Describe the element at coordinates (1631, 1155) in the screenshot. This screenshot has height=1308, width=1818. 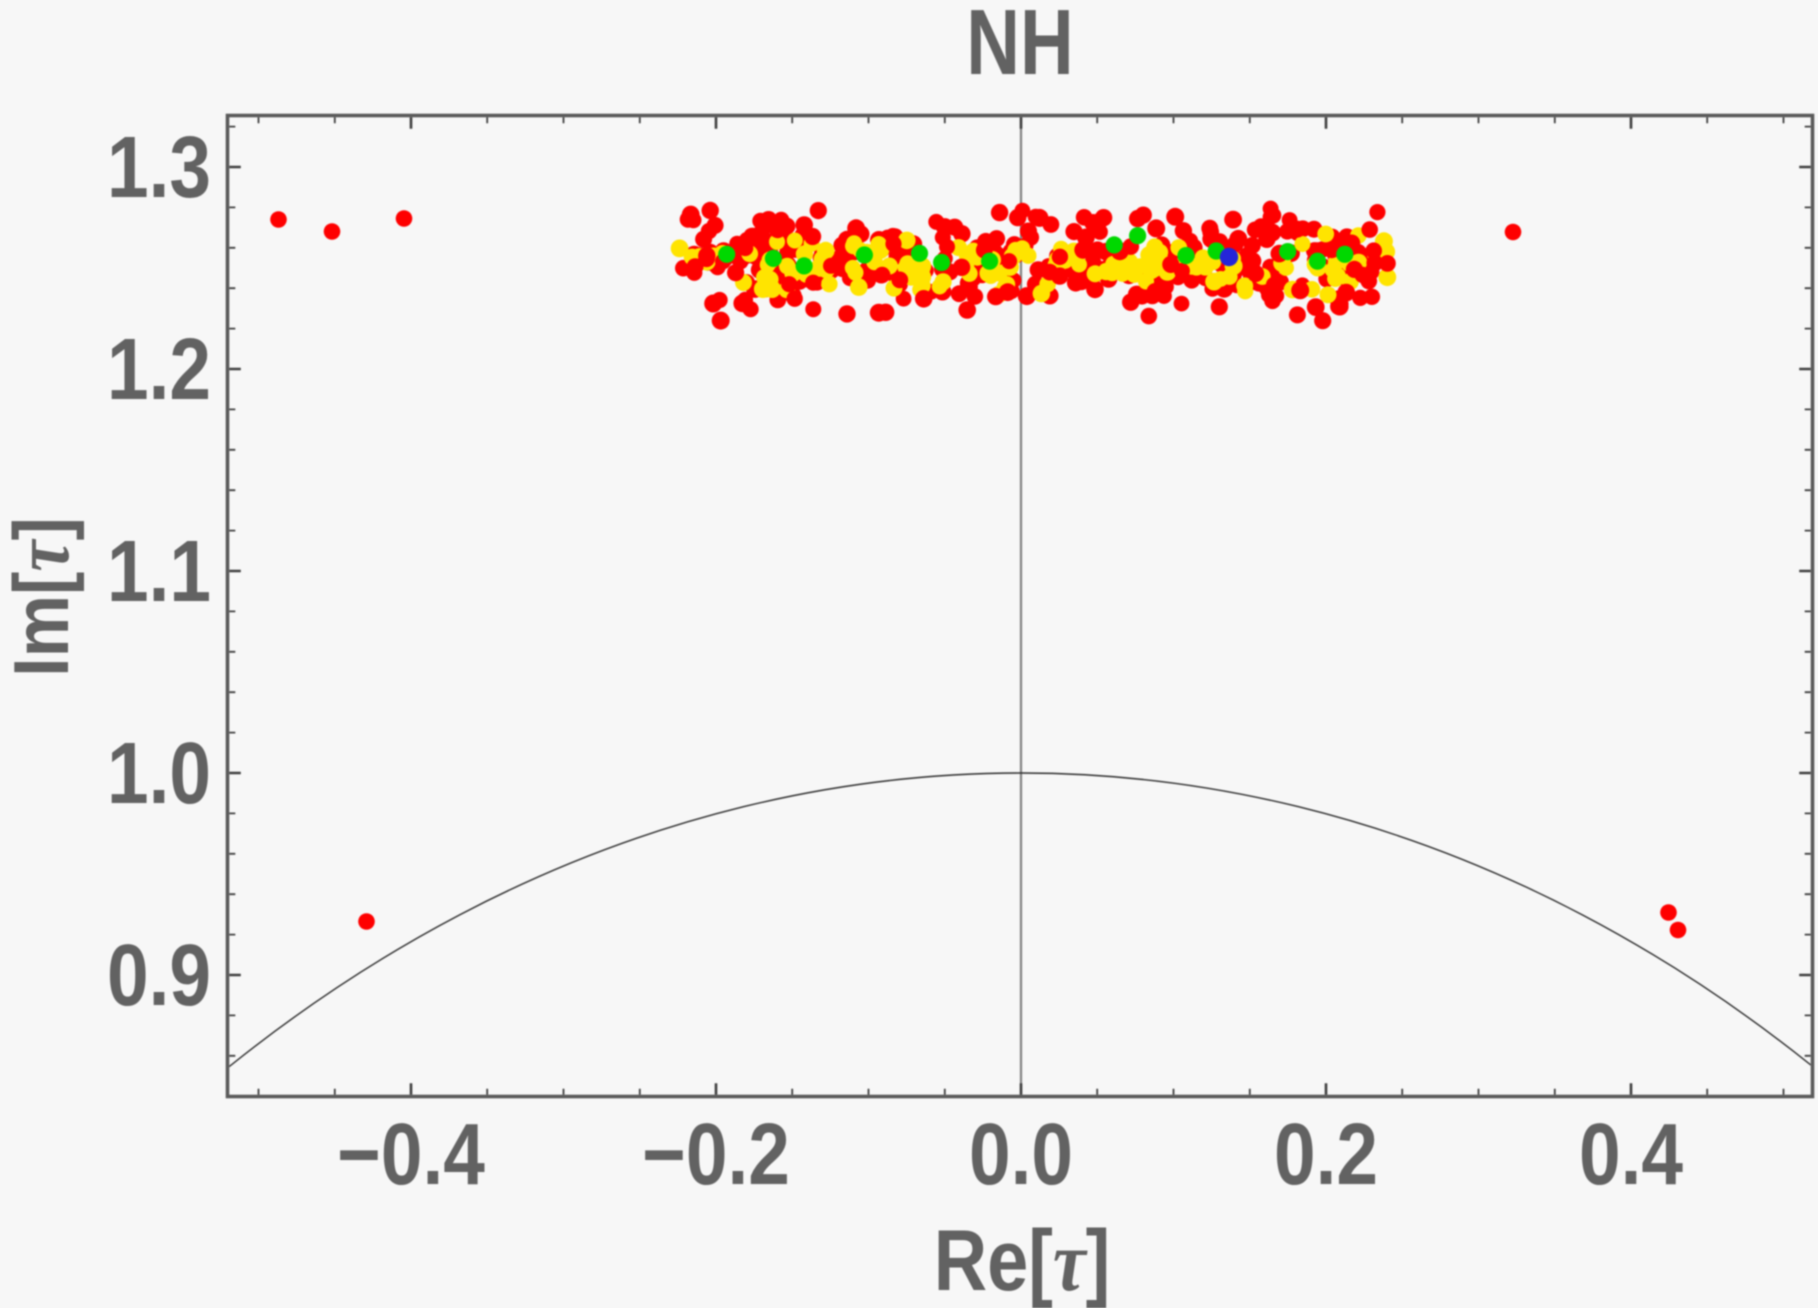
I see `svg-text: 0.4` at that location.